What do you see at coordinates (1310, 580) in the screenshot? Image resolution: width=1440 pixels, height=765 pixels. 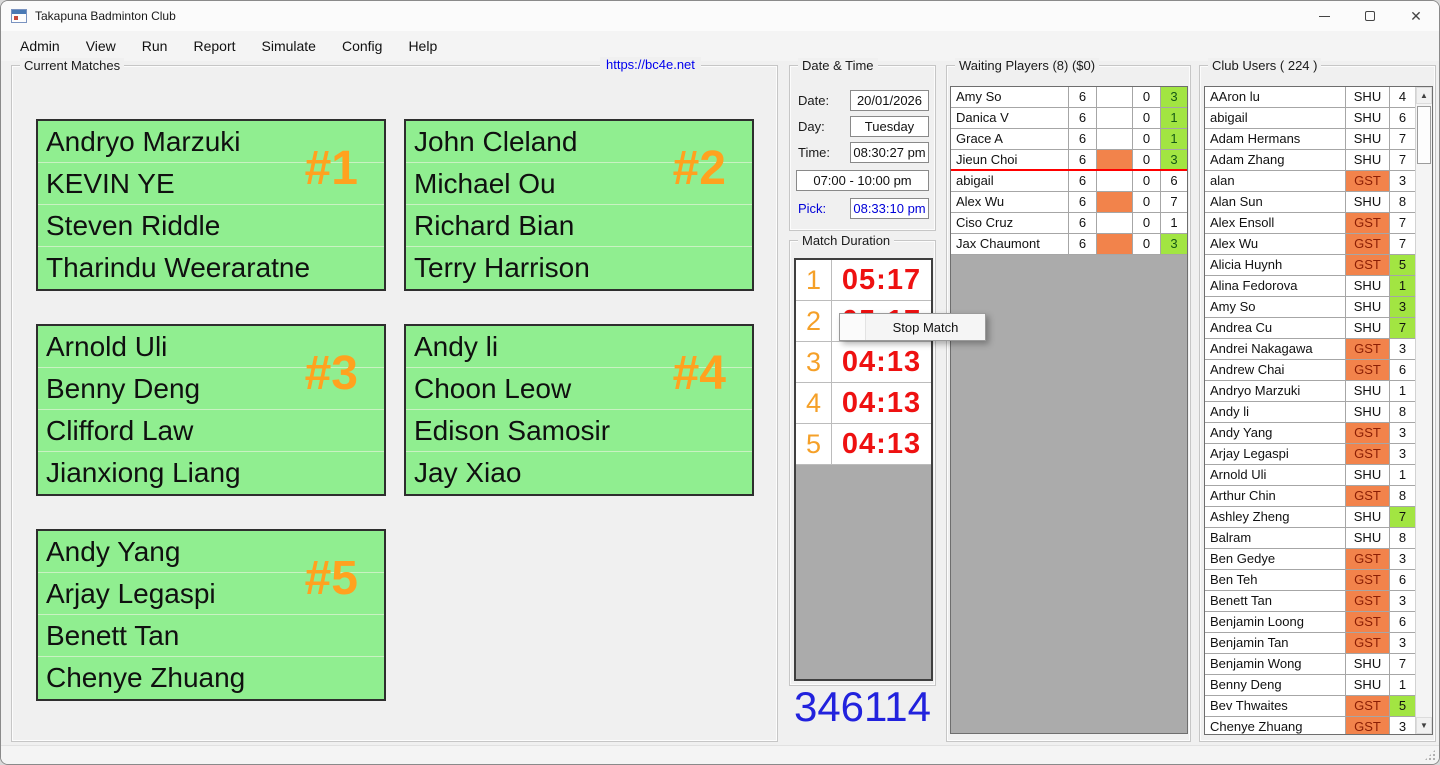 I see `club-user-row: Ben Teh GST 6` at bounding box center [1310, 580].